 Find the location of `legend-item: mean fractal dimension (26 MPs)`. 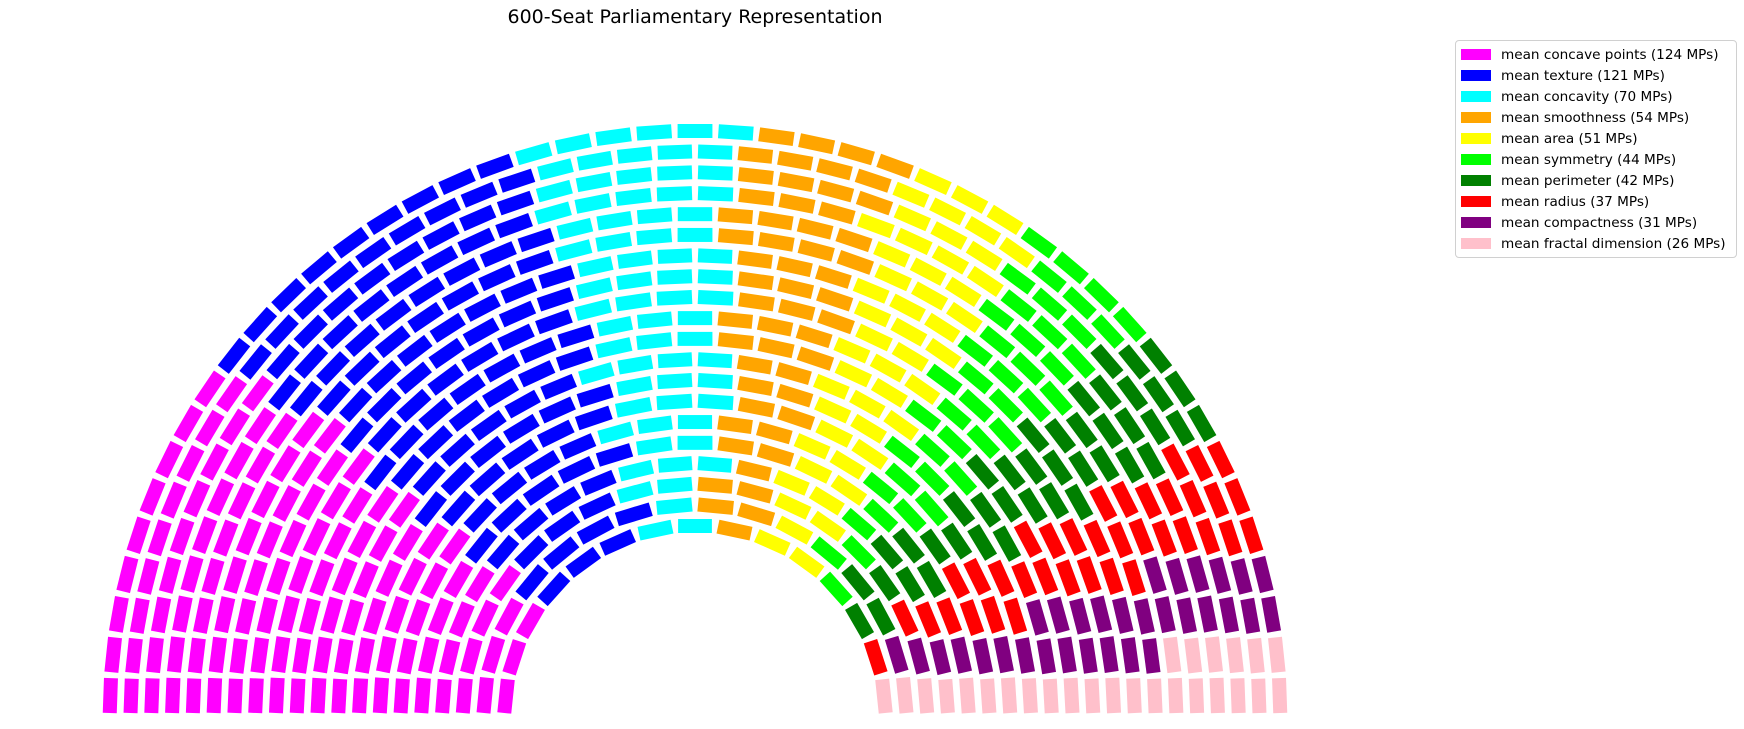

legend-item: mean fractal dimension (26 MPs) is located at coordinates (1596, 243).